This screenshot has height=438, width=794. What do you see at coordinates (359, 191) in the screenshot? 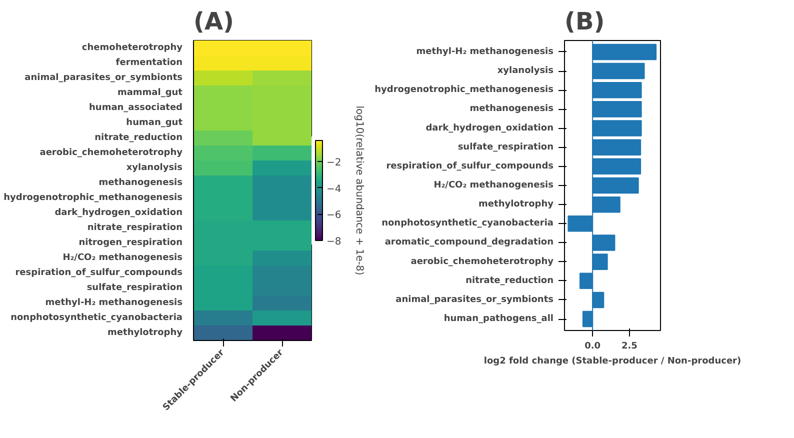
I see `color-bar-title: log10(relative abundance + 1e-8)` at bounding box center [359, 191].